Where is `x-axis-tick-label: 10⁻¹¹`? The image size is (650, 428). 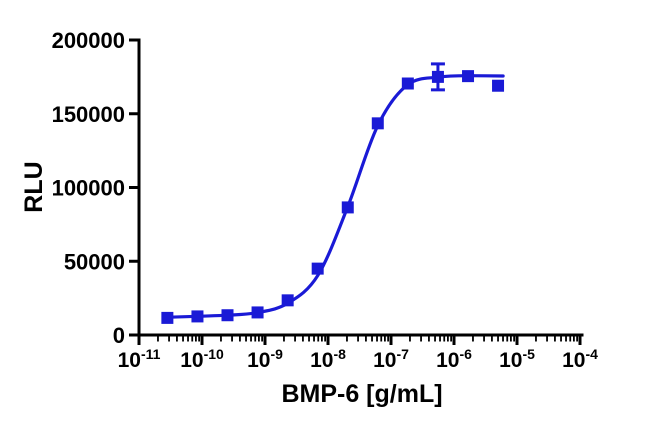 x-axis-tick-label: 10⁻¹¹ is located at coordinates (139, 359).